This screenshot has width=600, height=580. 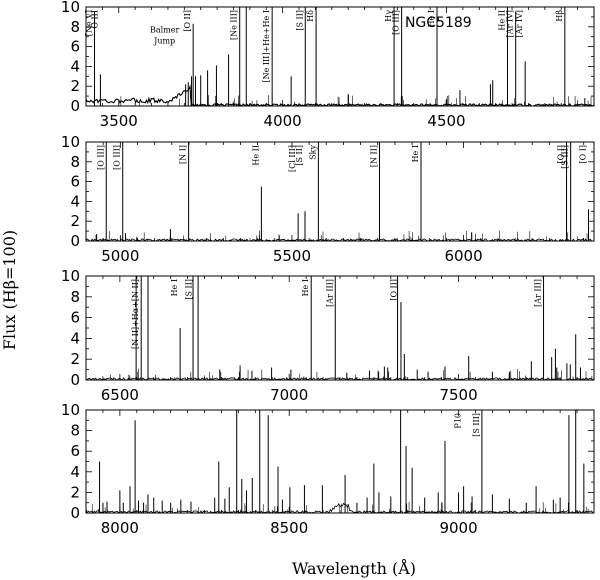 What do you see at coordinates (559, 16) in the screenshot?
I see `line-annotation: Hβ` at bounding box center [559, 16].